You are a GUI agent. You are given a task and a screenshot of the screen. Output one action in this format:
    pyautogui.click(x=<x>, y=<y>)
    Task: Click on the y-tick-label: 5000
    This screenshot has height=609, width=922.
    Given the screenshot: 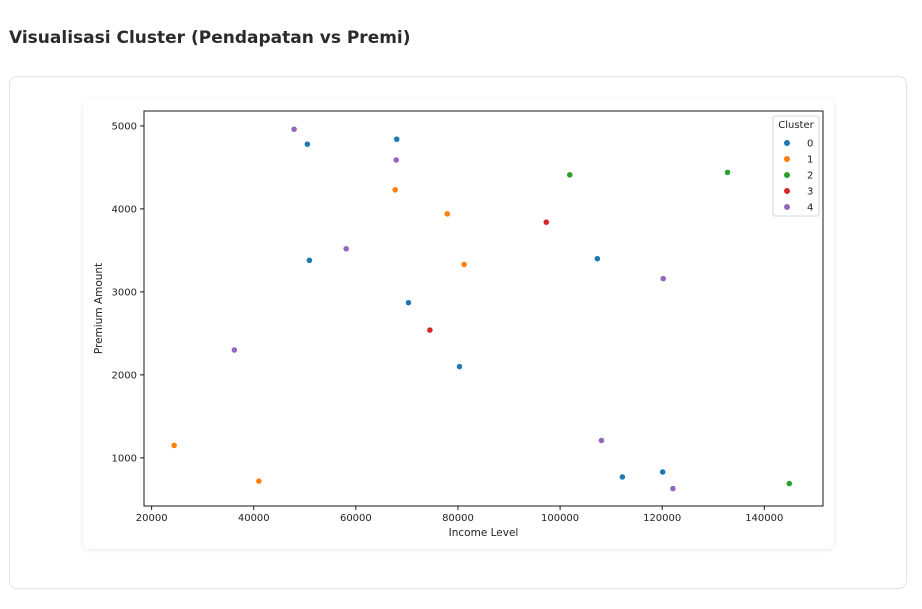 What is the action you would take?
    pyautogui.click(x=124, y=126)
    